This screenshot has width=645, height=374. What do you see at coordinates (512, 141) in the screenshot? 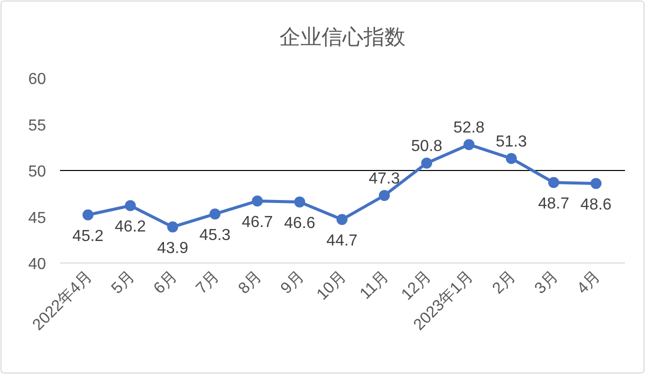
I see `data-label: 51.3` at bounding box center [512, 141].